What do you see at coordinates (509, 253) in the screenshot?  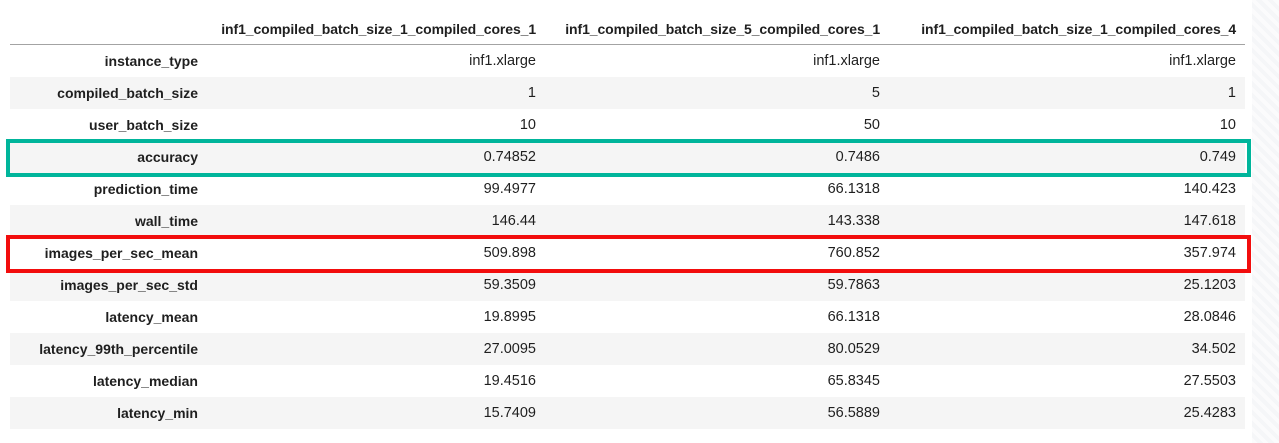 I see `cell-value: 509.898` at bounding box center [509, 253].